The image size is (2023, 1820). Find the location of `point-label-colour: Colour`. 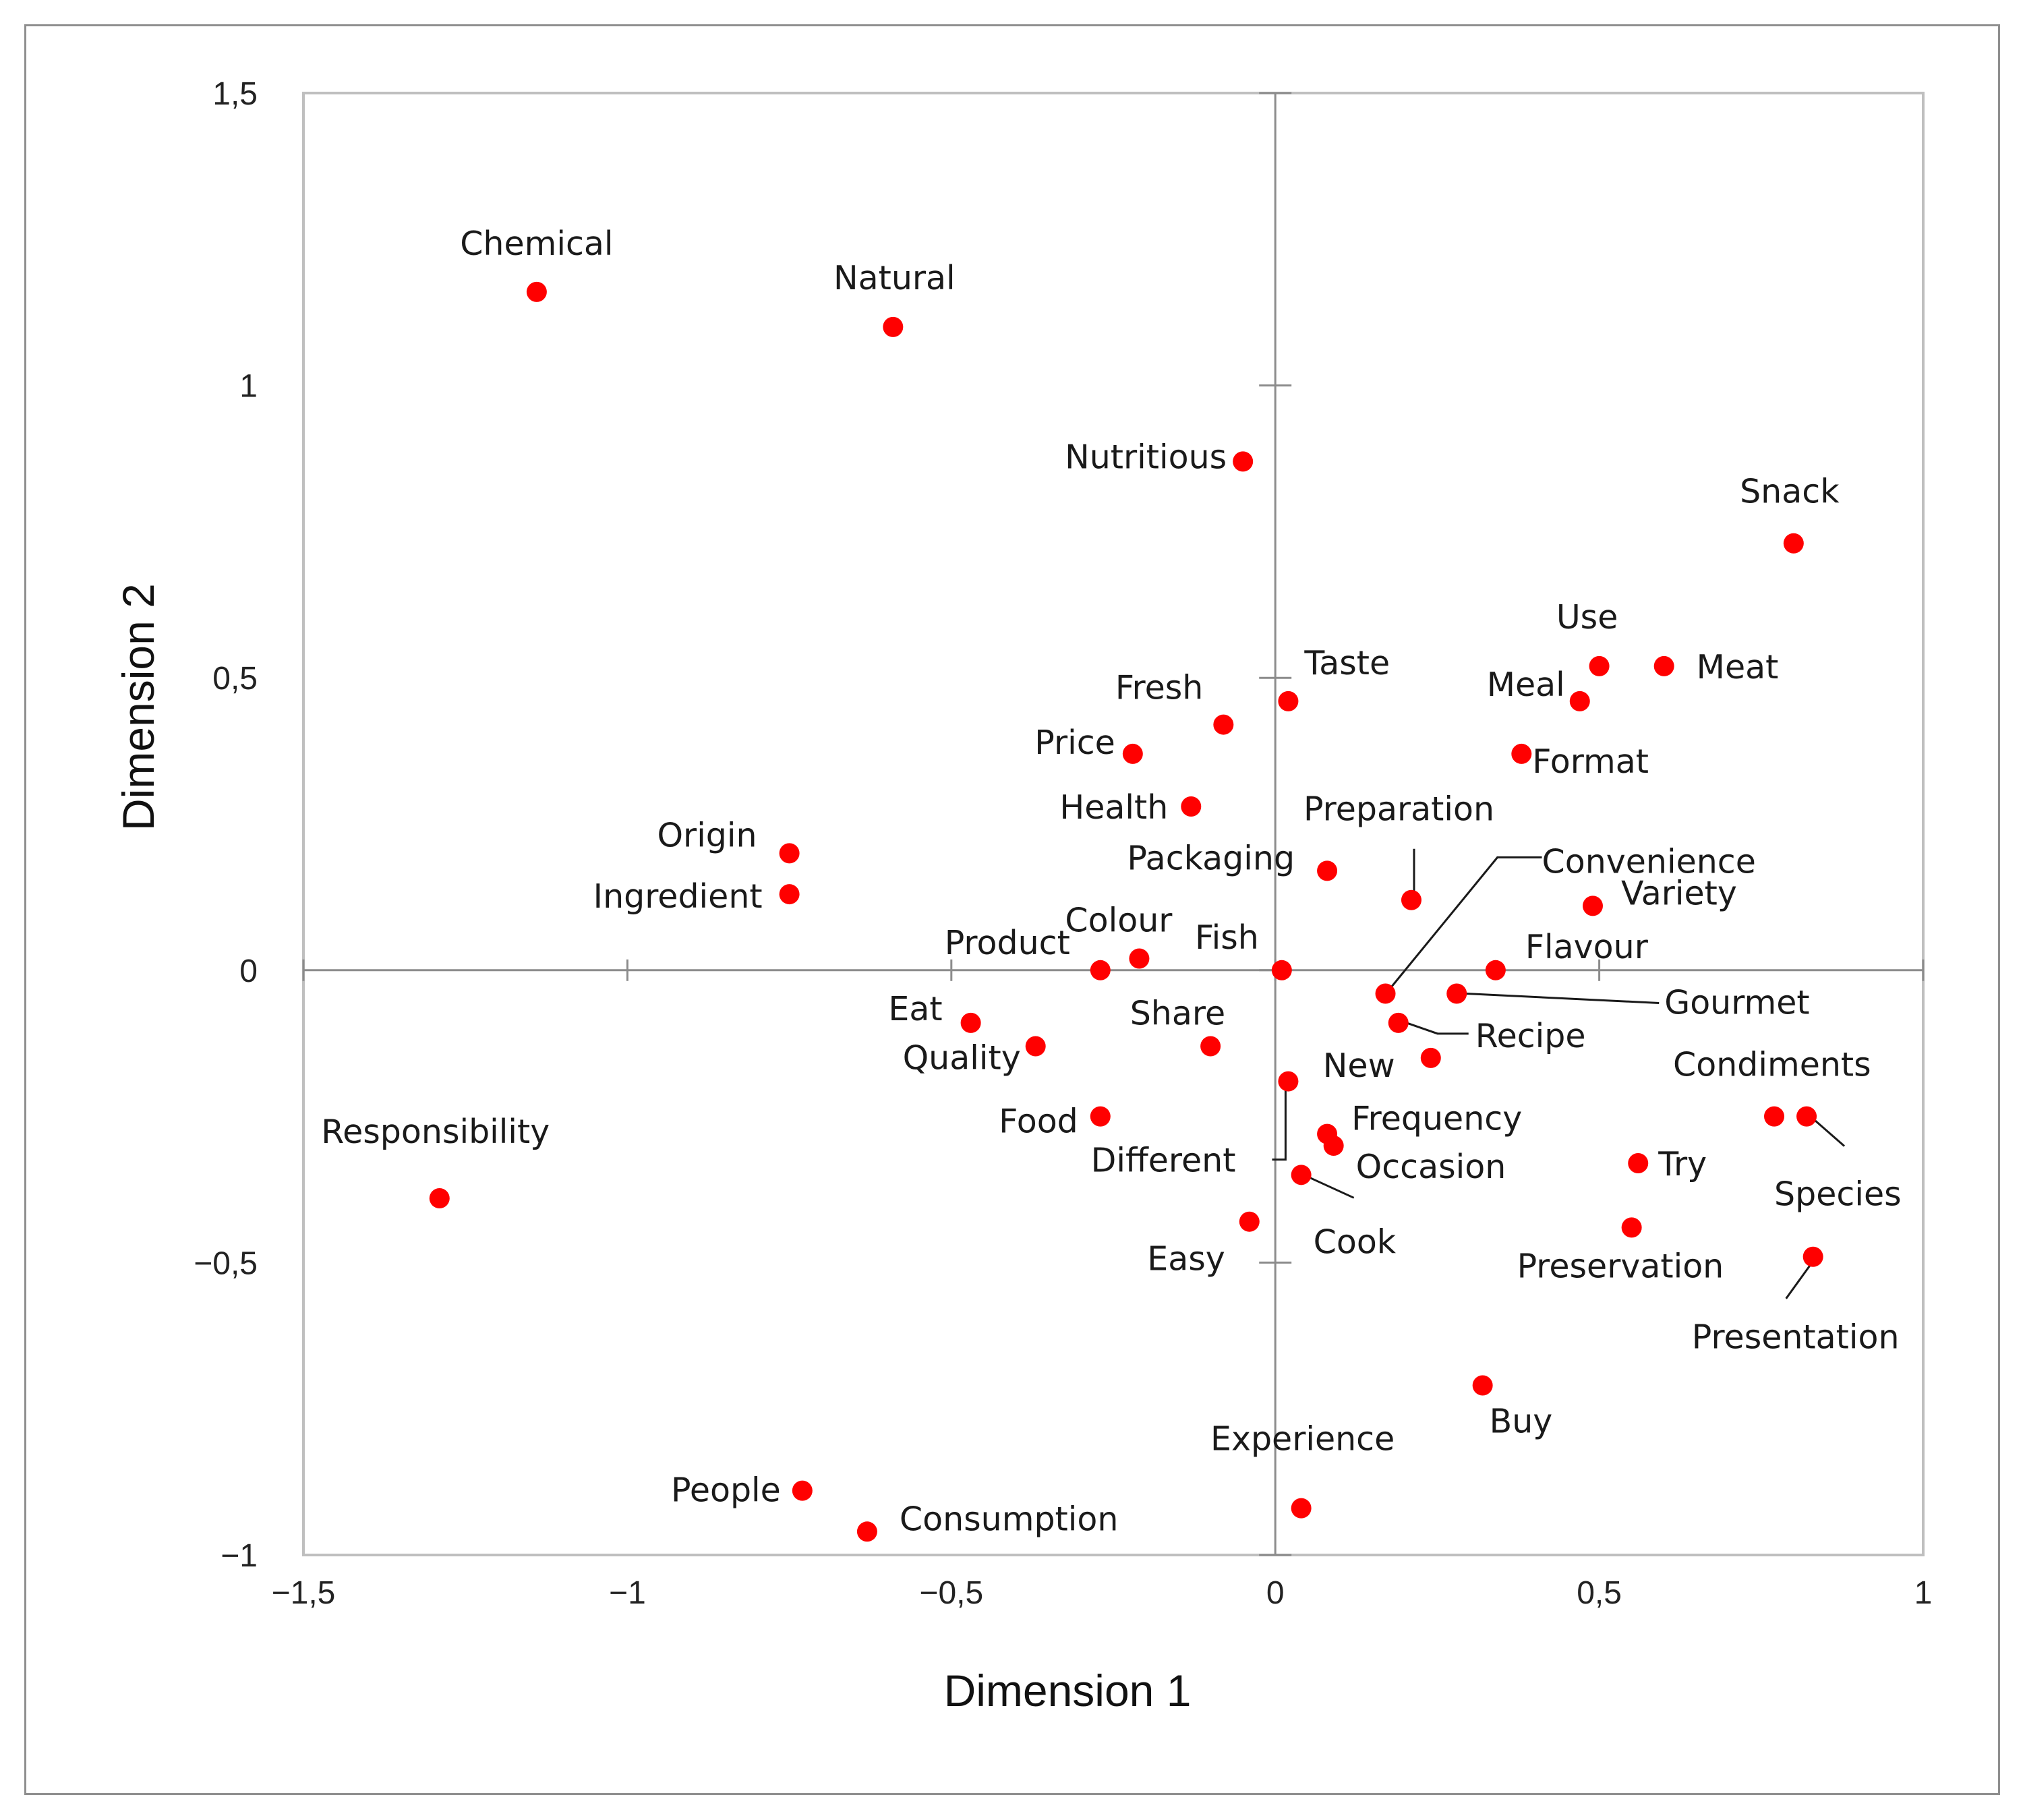

point-label-colour: Colour is located at coordinates (1119, 920).